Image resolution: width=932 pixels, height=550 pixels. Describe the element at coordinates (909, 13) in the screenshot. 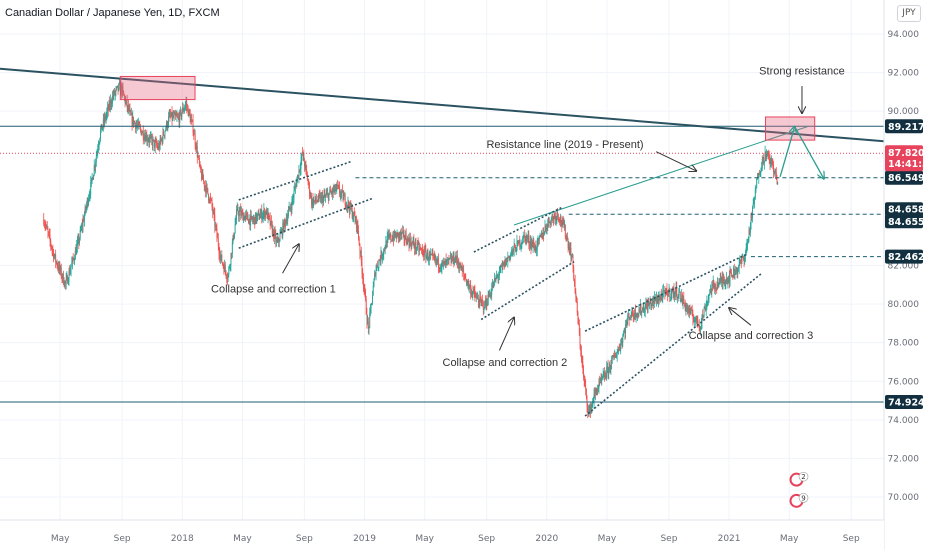

I see `currency-button: JPY` at that location.